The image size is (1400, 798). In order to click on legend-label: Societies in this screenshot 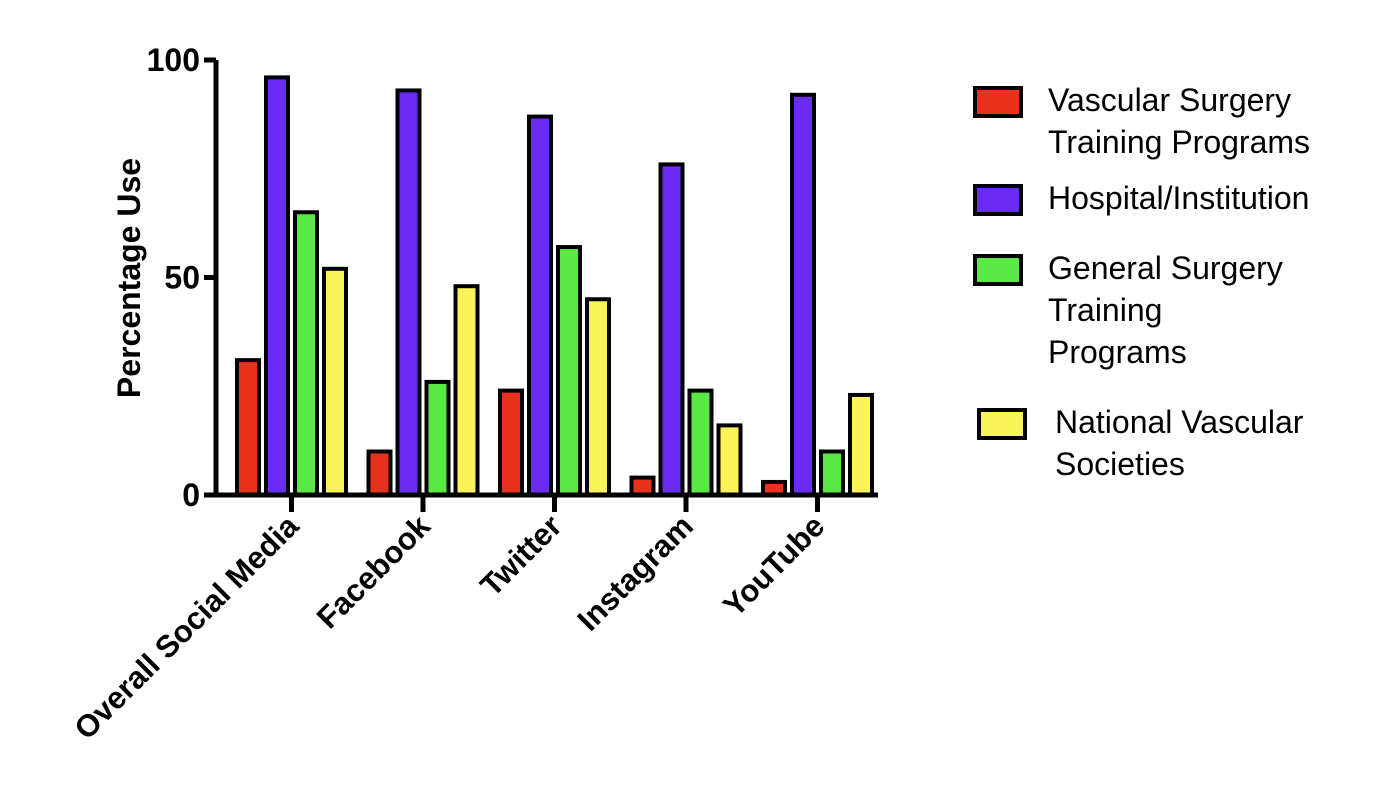, I will do `click(1120, 464)`.